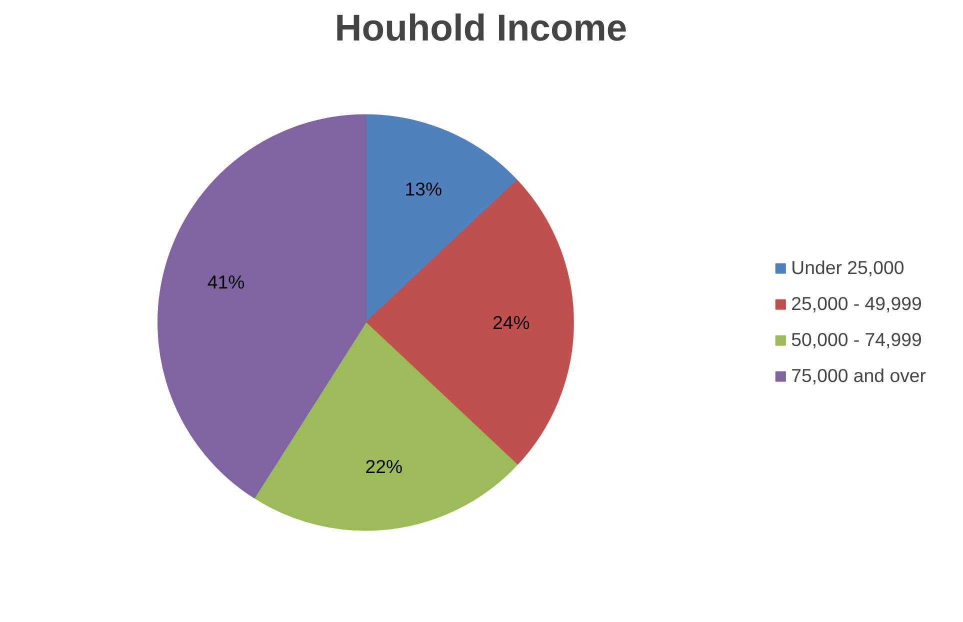 The image size is (963, 622). I want to click on legend-label: 25,000 - 49,999, so click(856, 304).